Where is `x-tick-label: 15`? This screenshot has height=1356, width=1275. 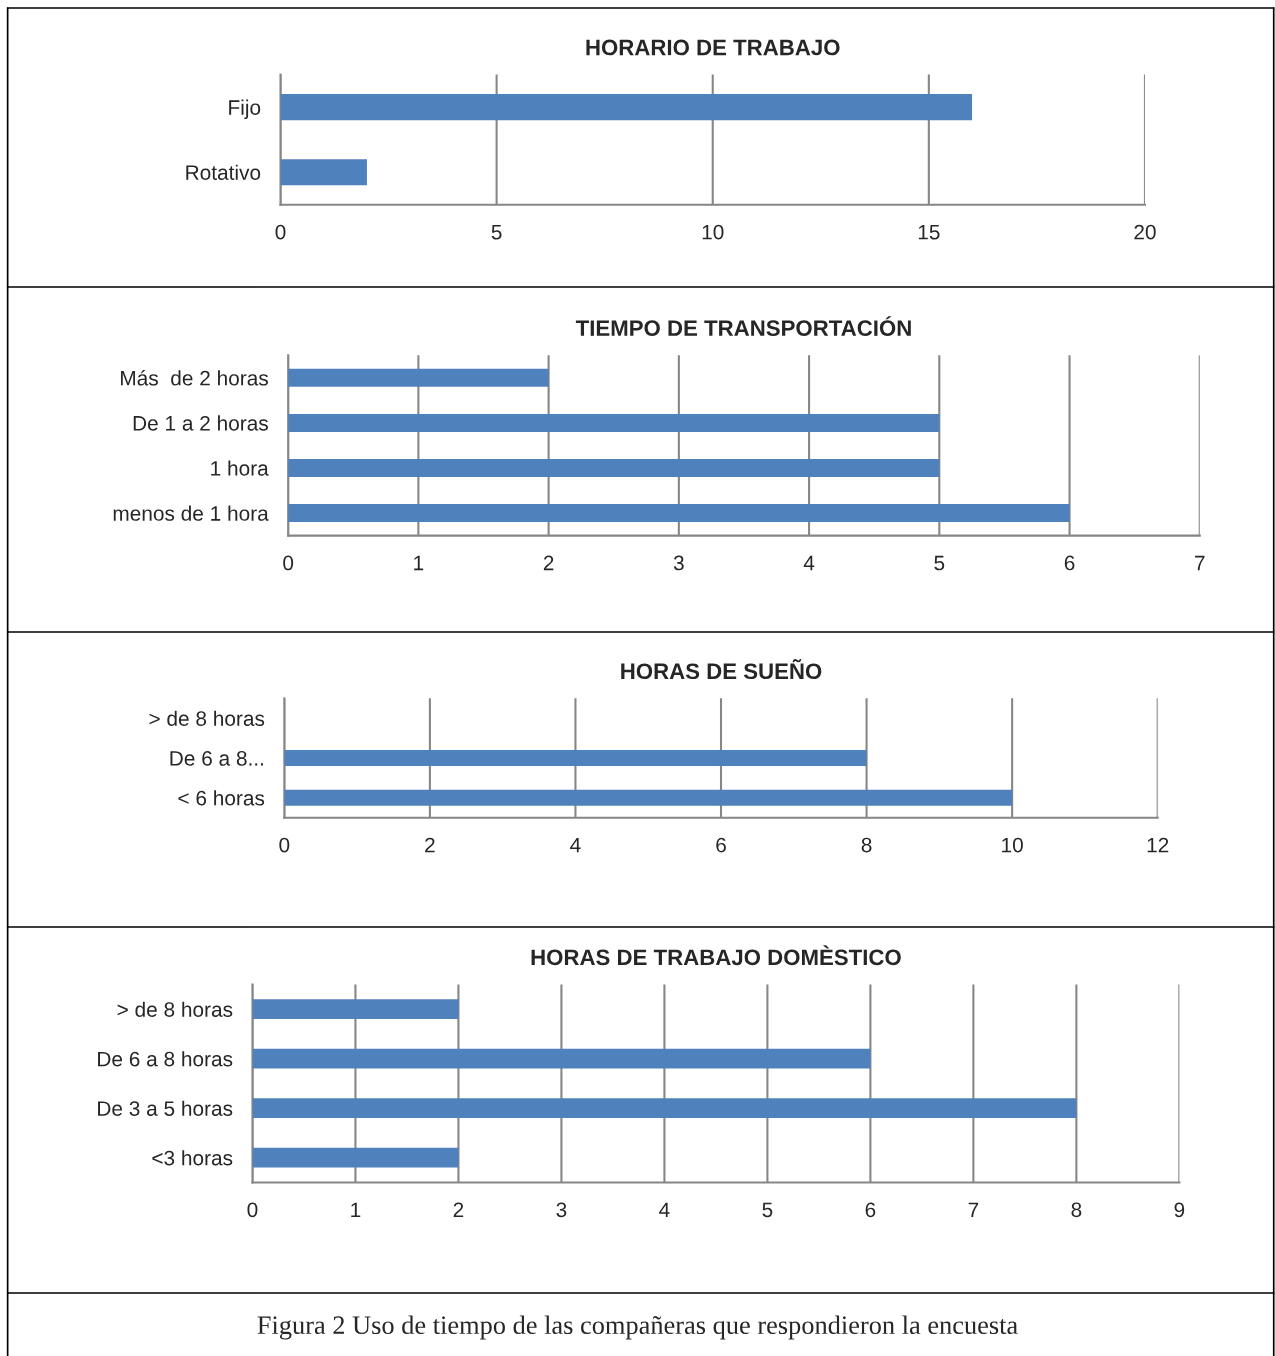 x-tick-label: 15 is located at coordinates (929, 232).